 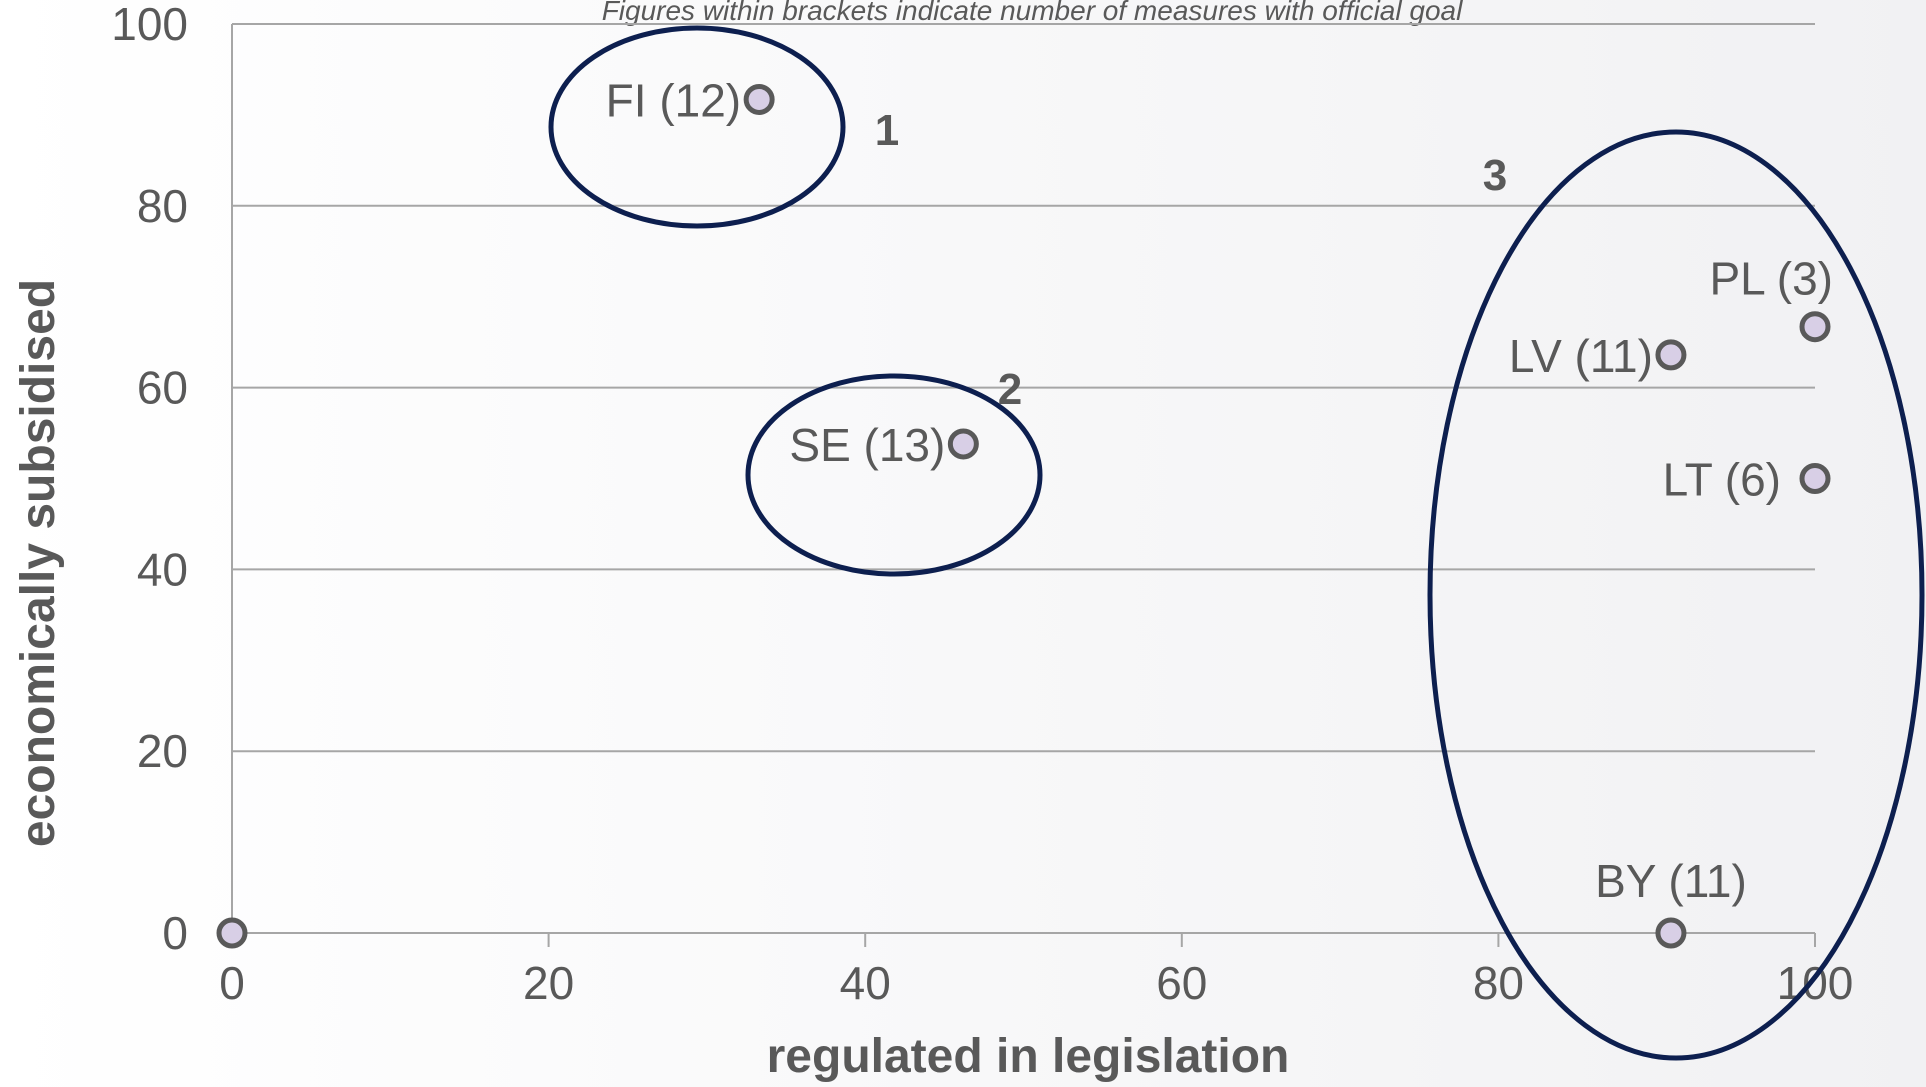 What do you see at coordinates (1815, 983) in the screenshot?
I see `x-tick-label: 100` at bounding box center [1815, 983].